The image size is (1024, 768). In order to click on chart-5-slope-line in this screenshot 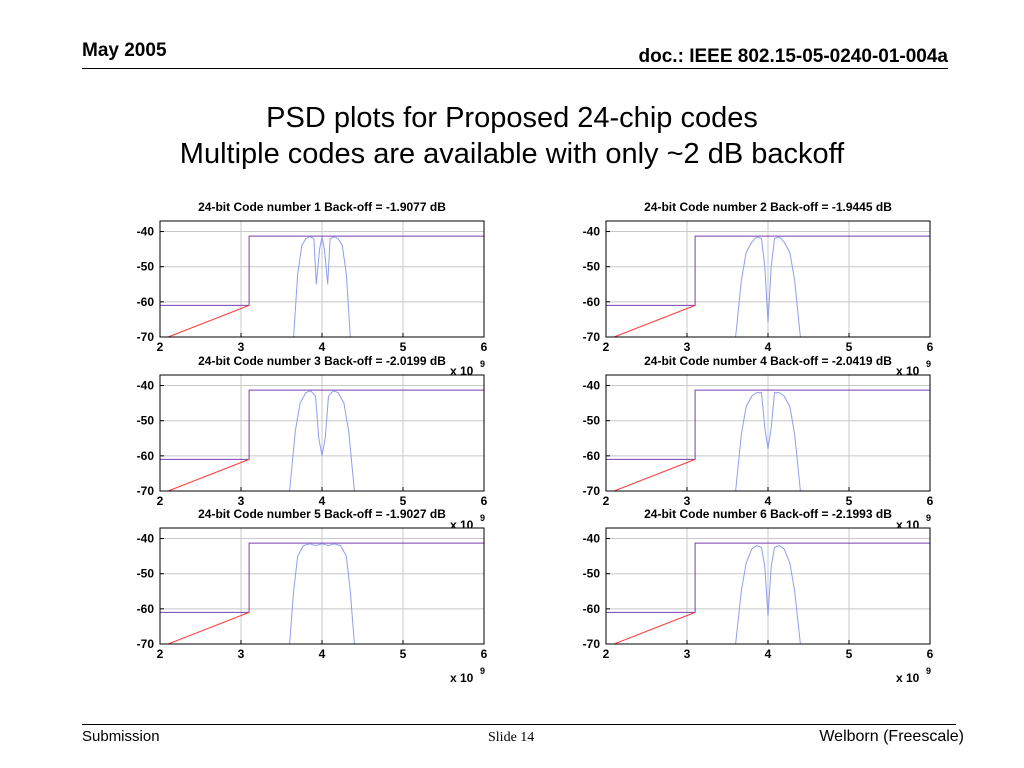, I will do `click(208, 628)`.